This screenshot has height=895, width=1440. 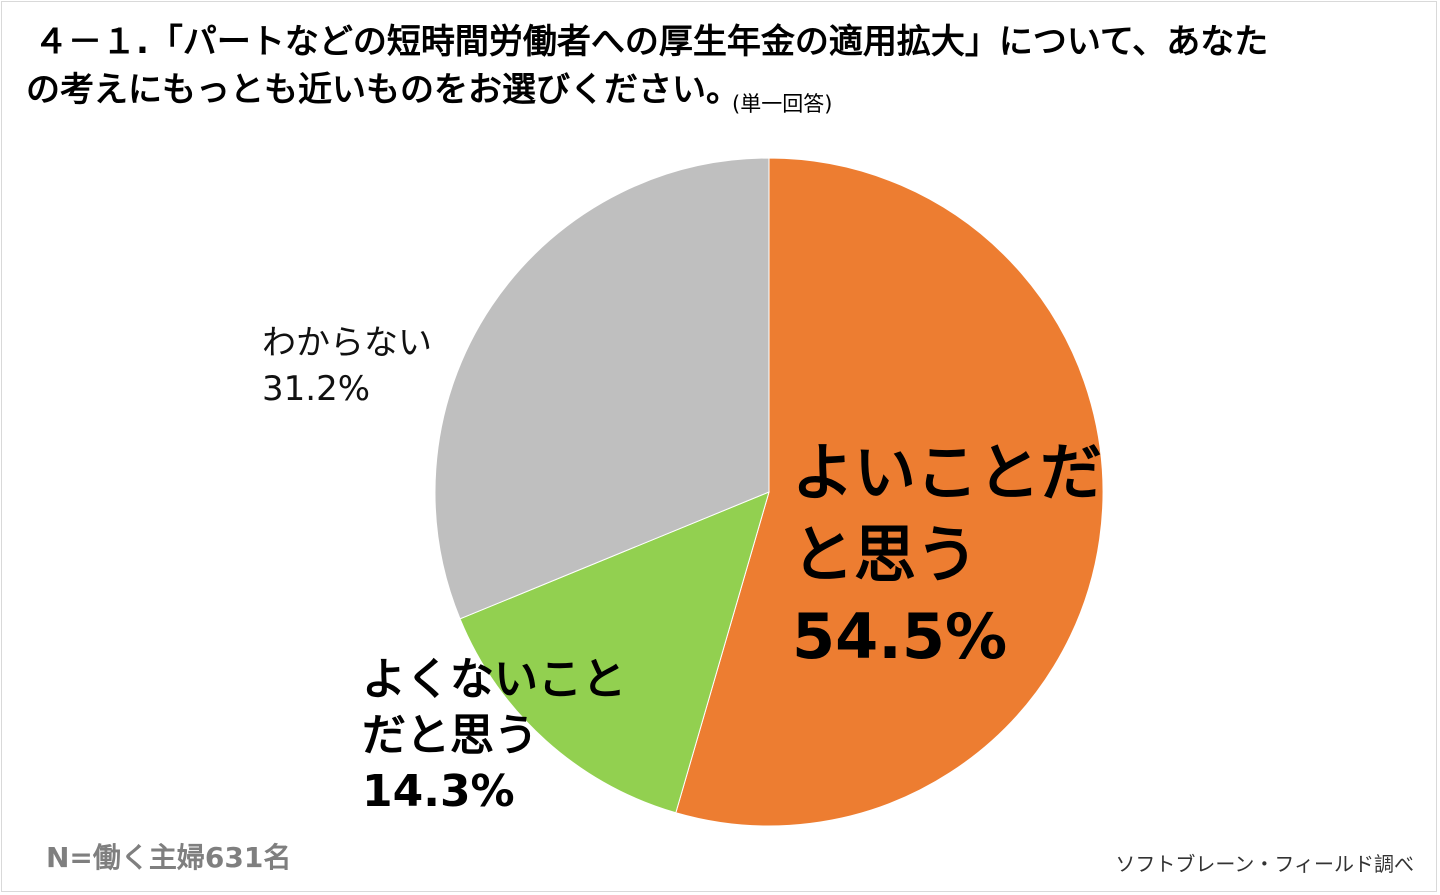 I want to click on sample-size-note: N=働く主婦631名, so click(x=169, y=857).